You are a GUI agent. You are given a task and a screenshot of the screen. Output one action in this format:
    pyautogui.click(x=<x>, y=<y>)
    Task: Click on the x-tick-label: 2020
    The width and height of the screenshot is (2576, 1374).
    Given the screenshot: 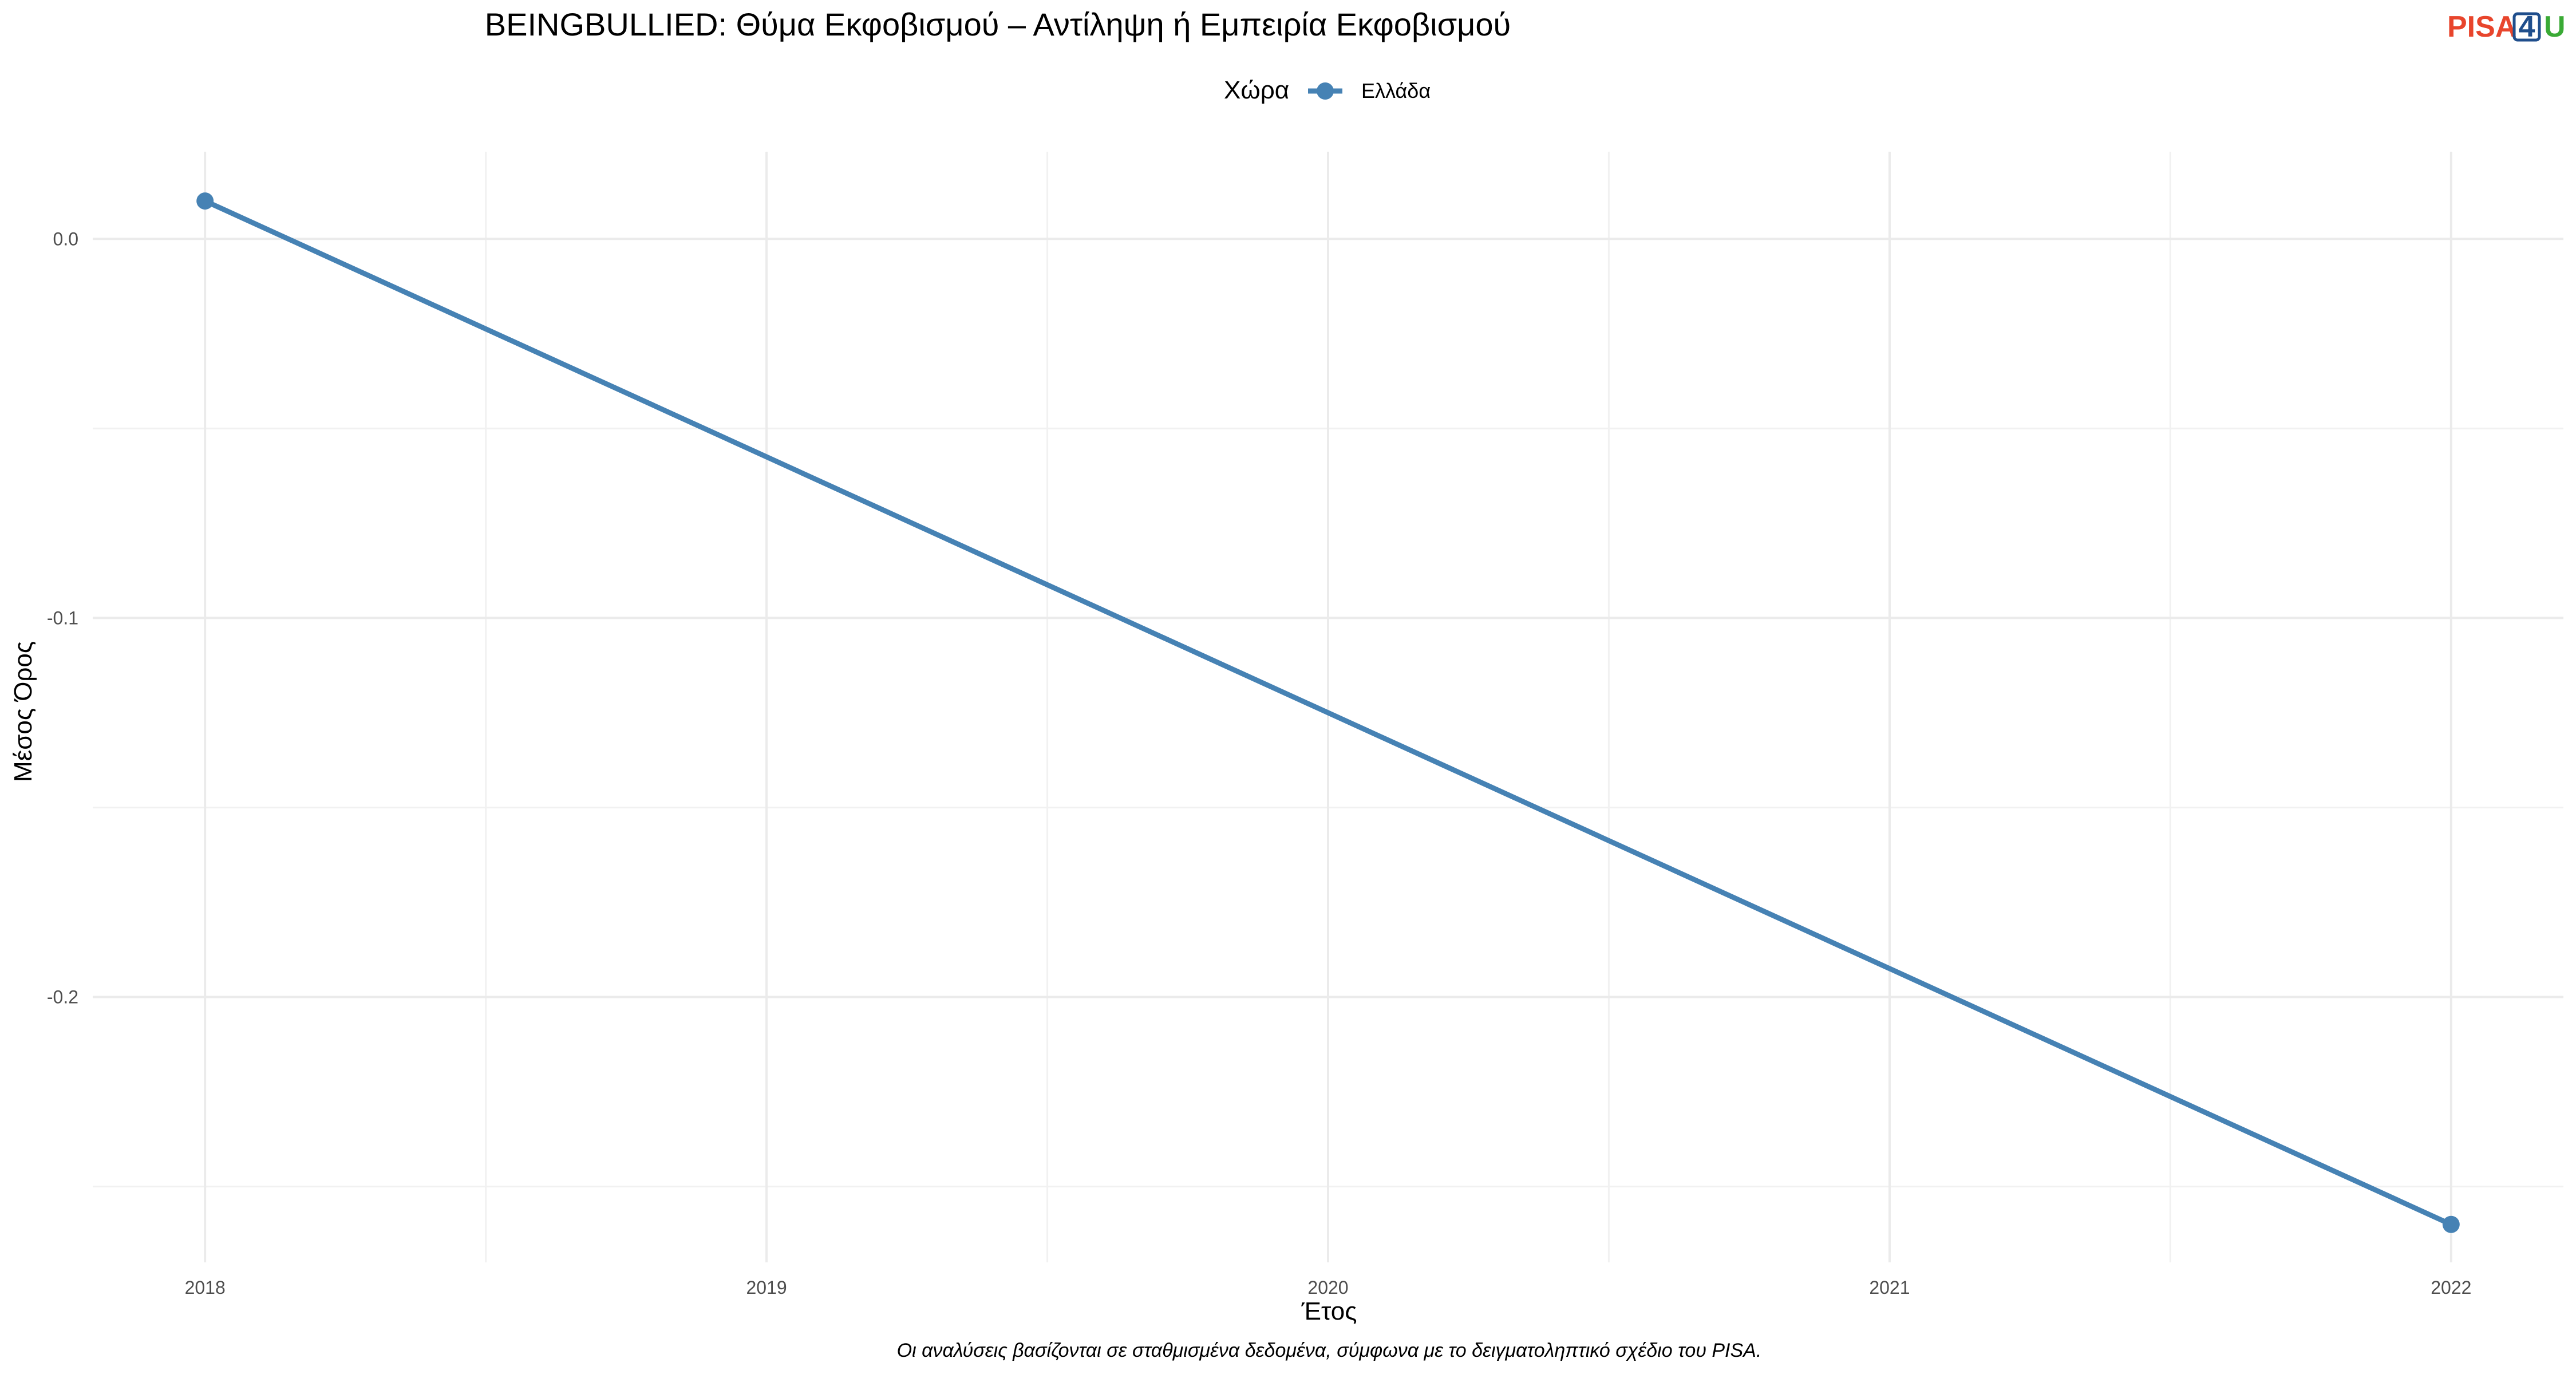 What is the action you would take?
    pyautogui.click(x=1327, y=1287)
    